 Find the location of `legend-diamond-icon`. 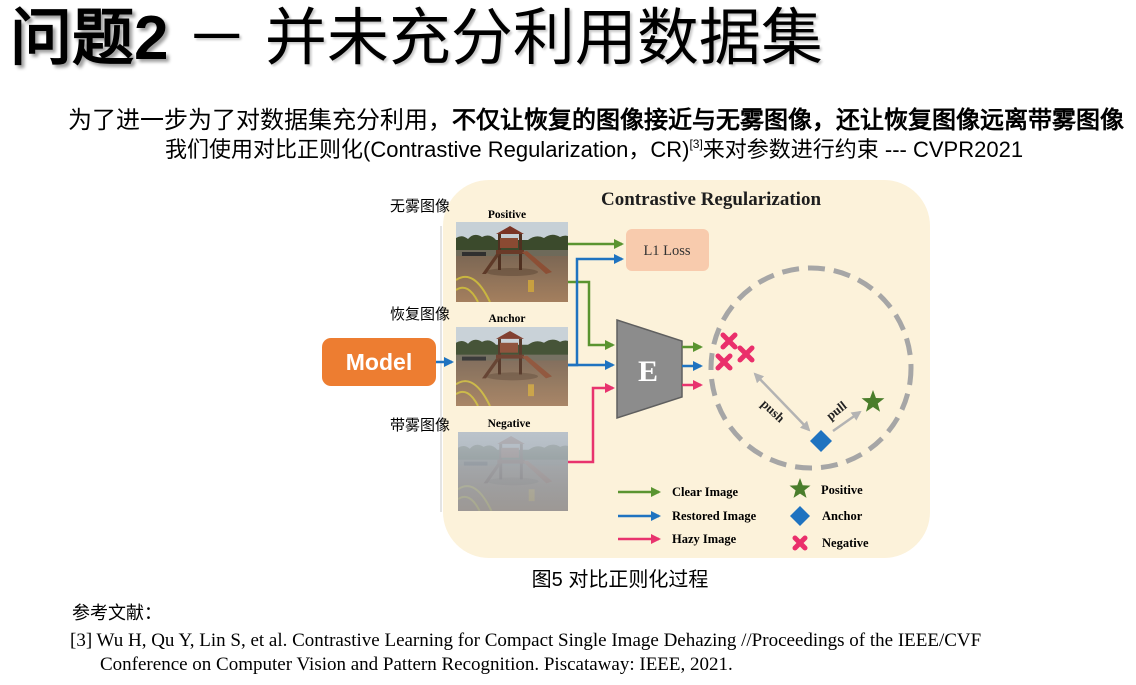

legend-diamond-icon is located at coordinates (800, 516).